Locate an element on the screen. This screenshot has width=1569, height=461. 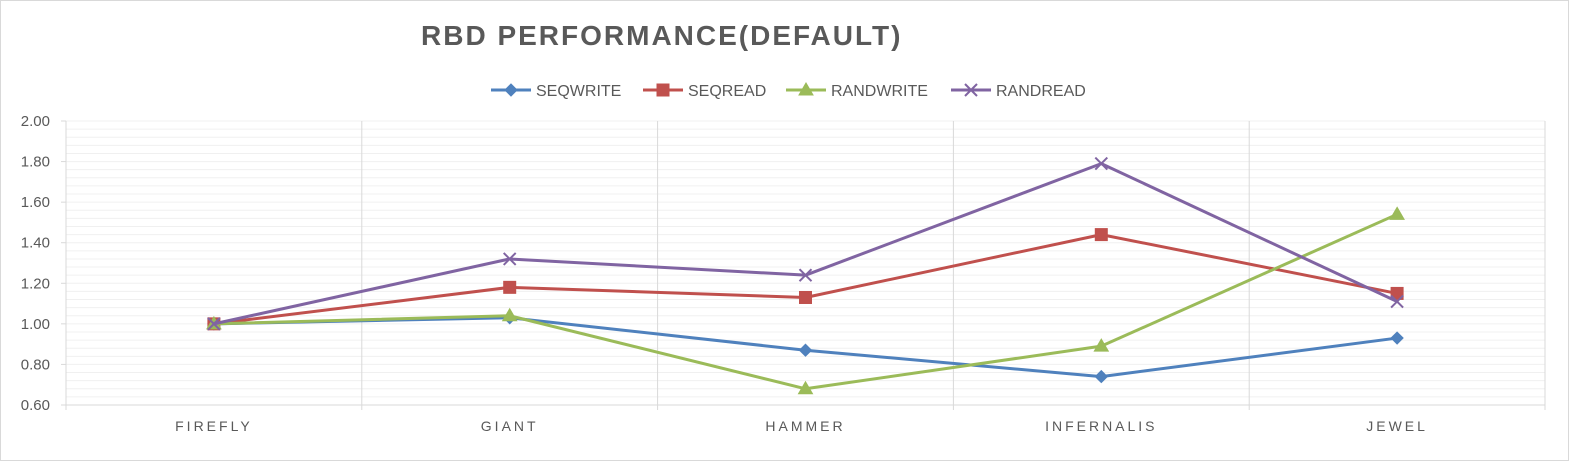
legend-item-seqread: SEQREAD is located at coordinates (704, 91).